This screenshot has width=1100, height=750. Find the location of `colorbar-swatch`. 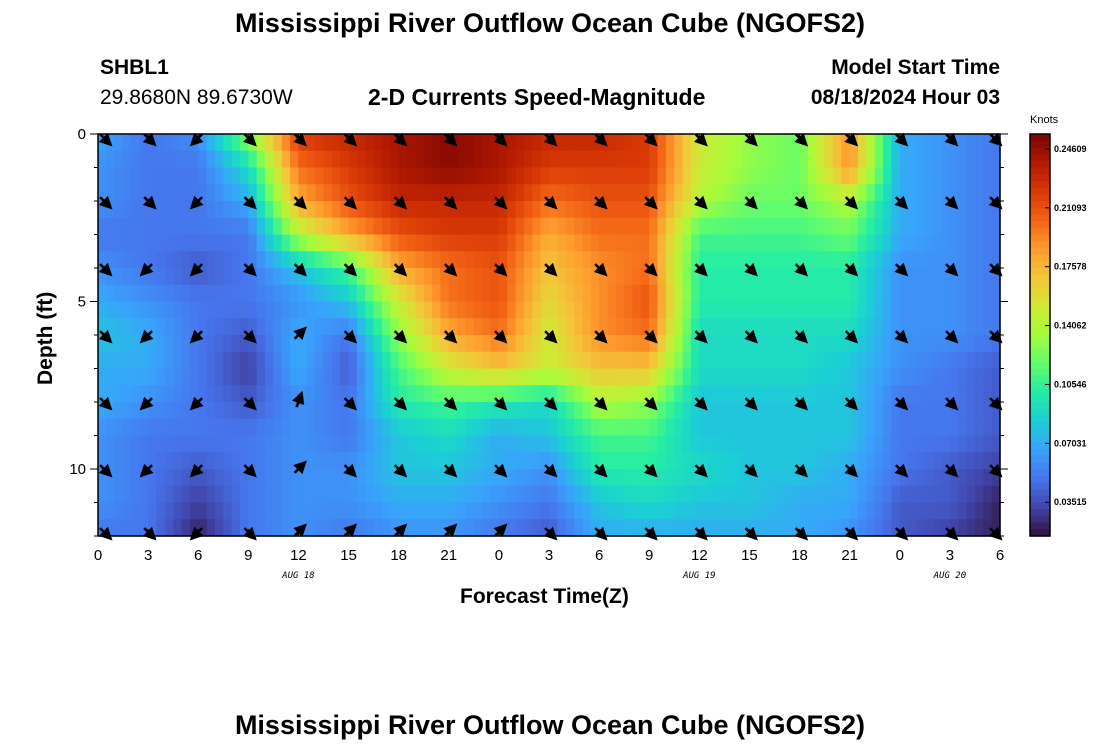

colorbar-swatch is located at coordinates (1040, 439).